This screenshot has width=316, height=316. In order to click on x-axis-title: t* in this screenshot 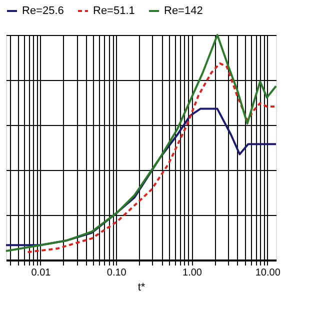, I will do `click(142, 288)`.